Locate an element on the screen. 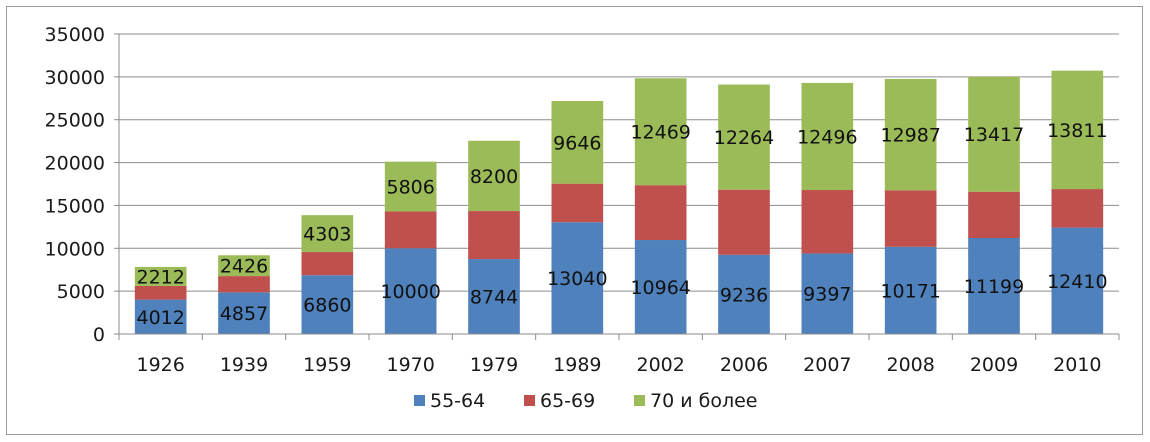  data-label: 12469 is located at coordinates (660, 133).